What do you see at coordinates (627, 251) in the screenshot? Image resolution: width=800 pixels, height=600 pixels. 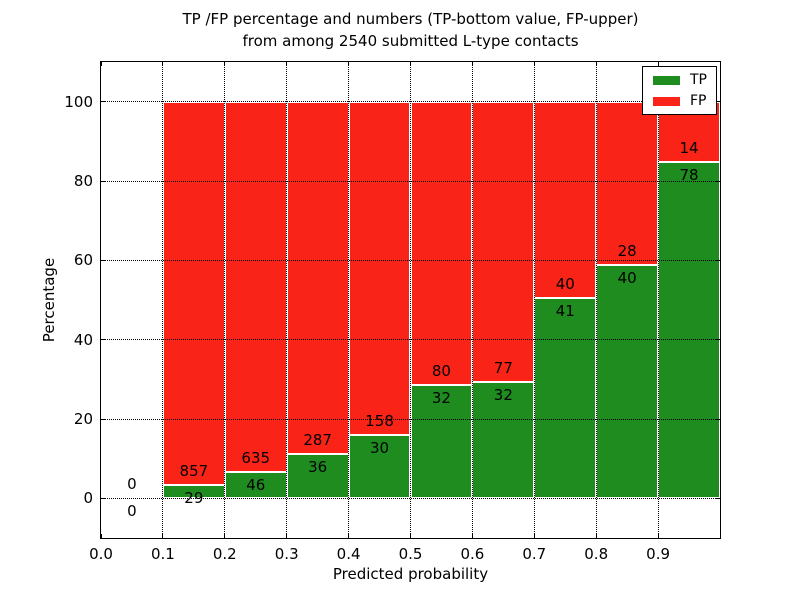 I see `bar-fp-count-label: 28` at bounding box center [627, 251].